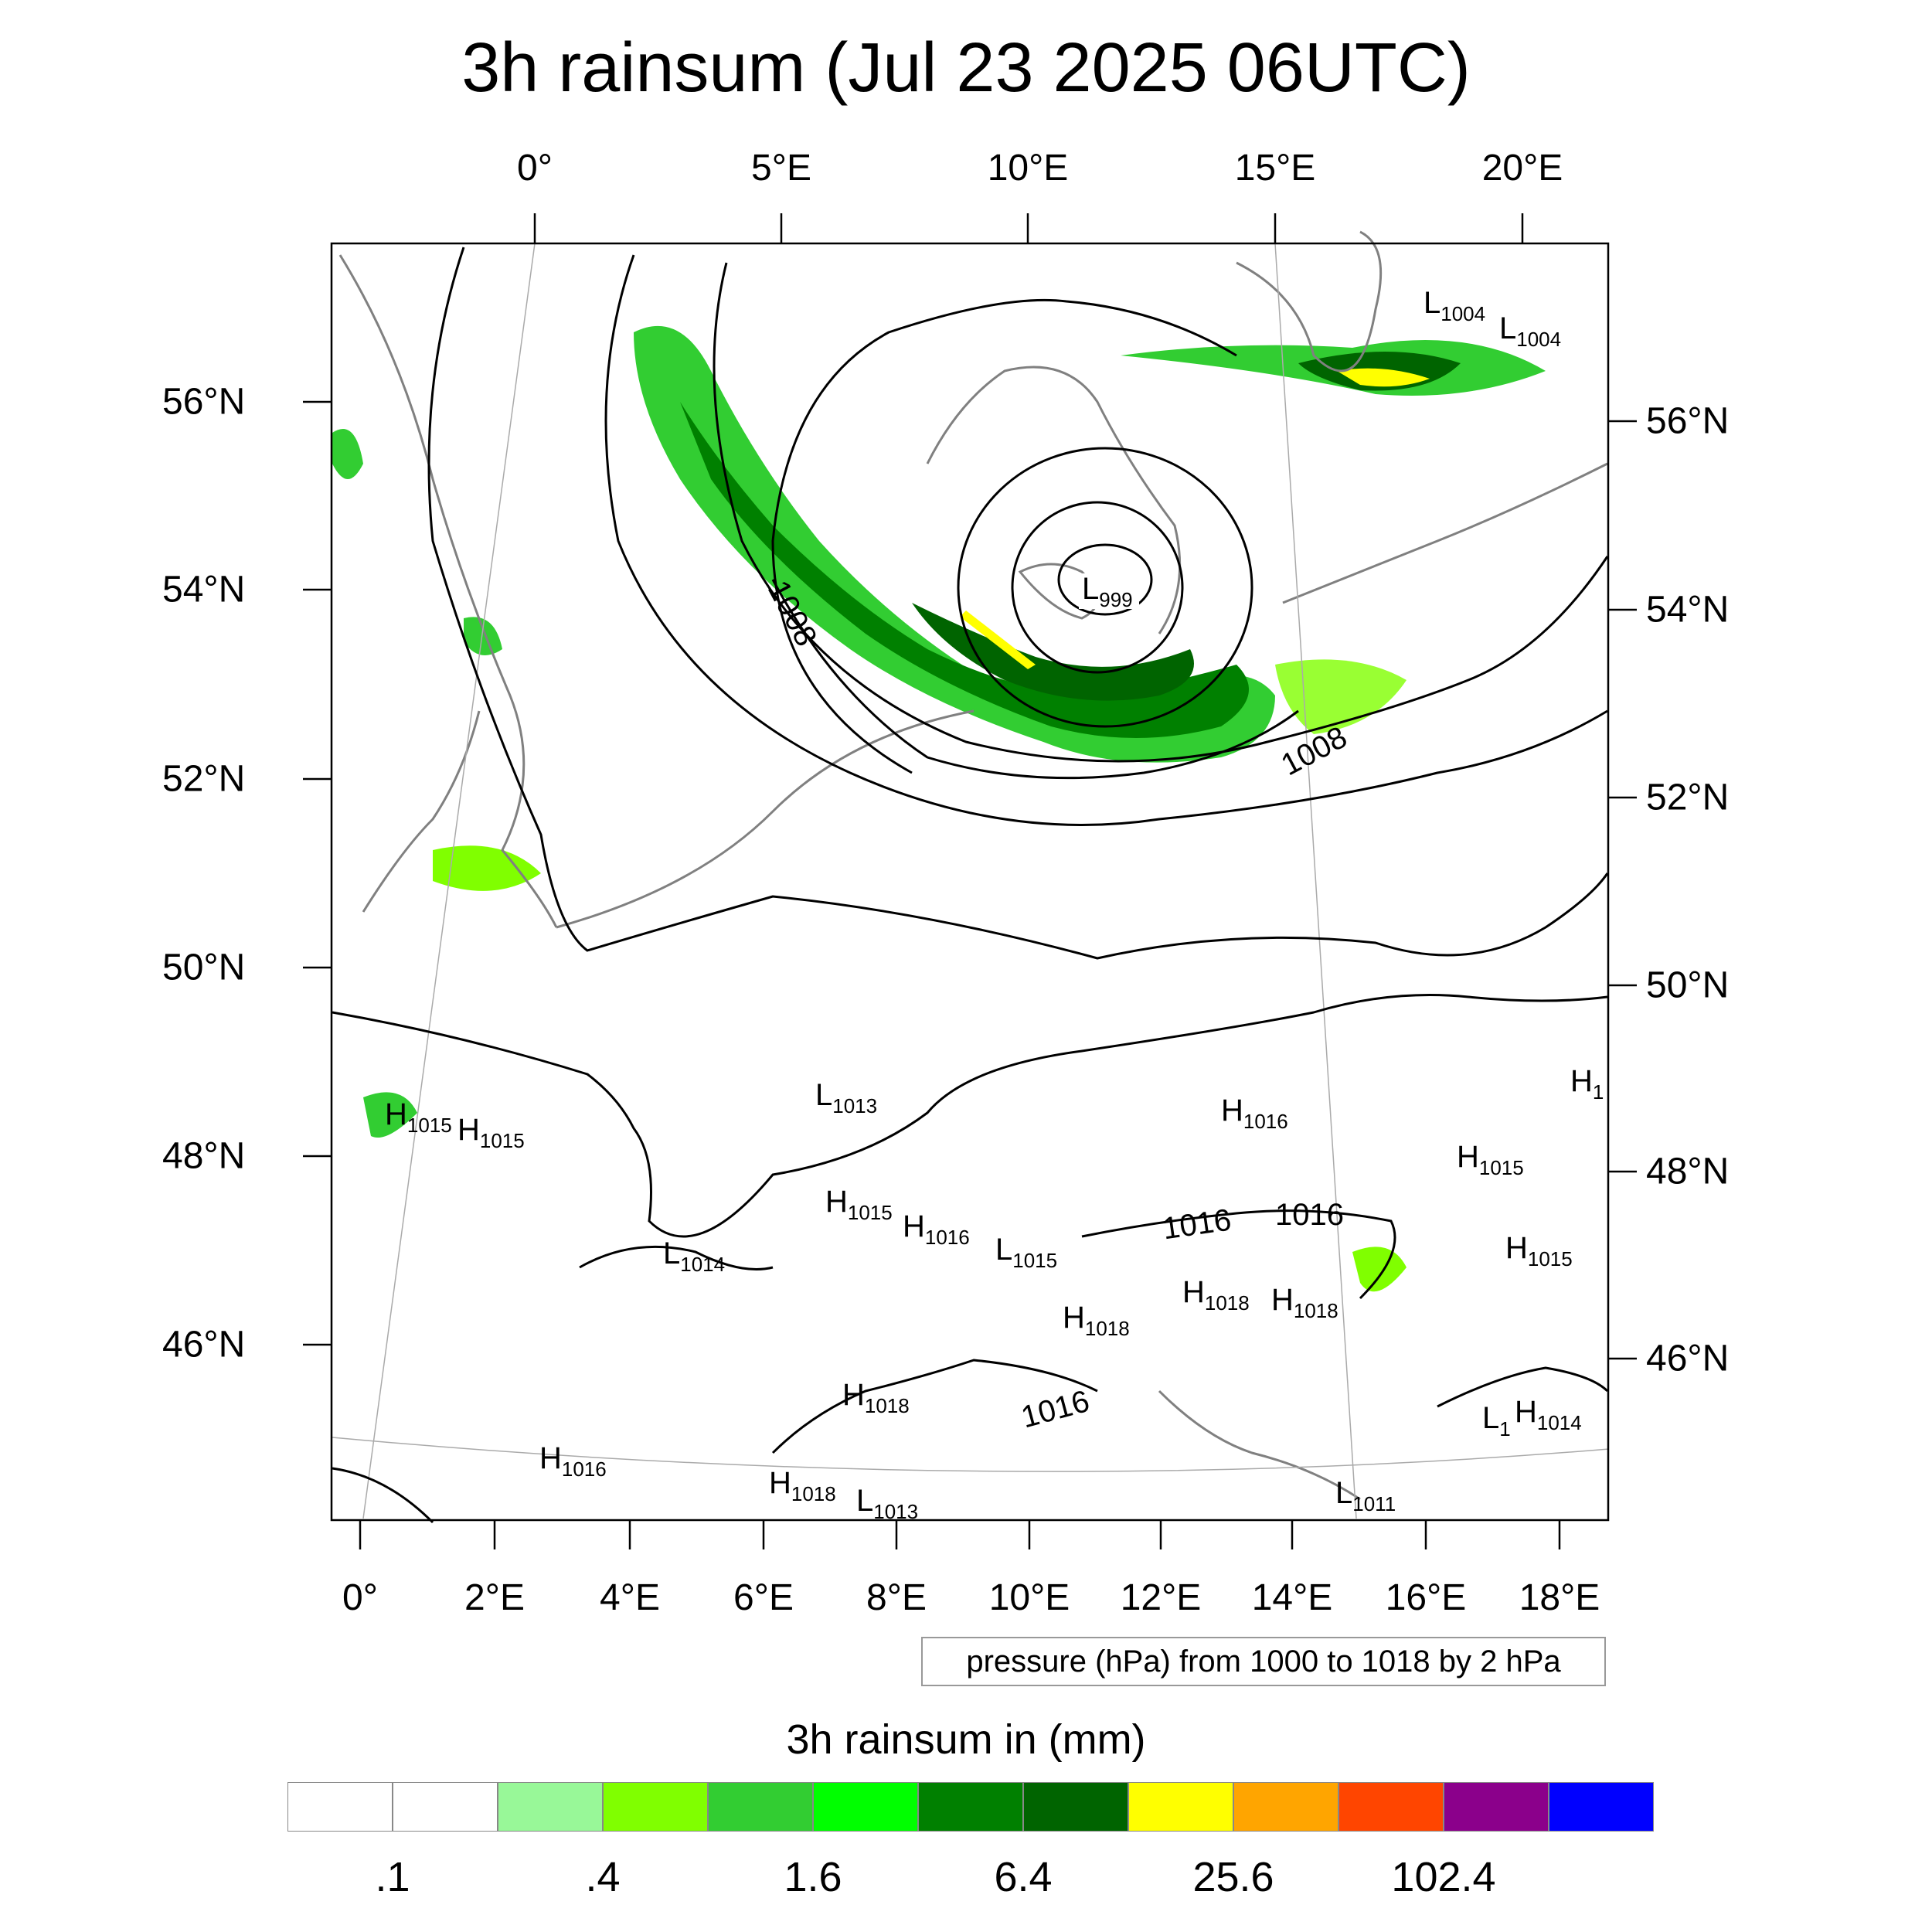 The height and width of the screenshot is (1932, 1932). I want to click on lon-tick-bottom: 10°E, so click(1029, 1598).